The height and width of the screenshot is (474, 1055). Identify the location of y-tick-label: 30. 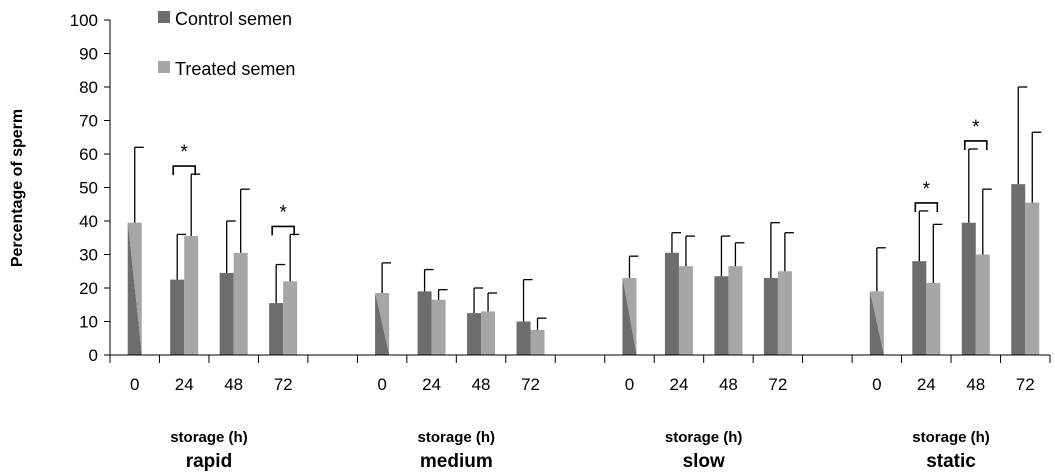
(88, 255).